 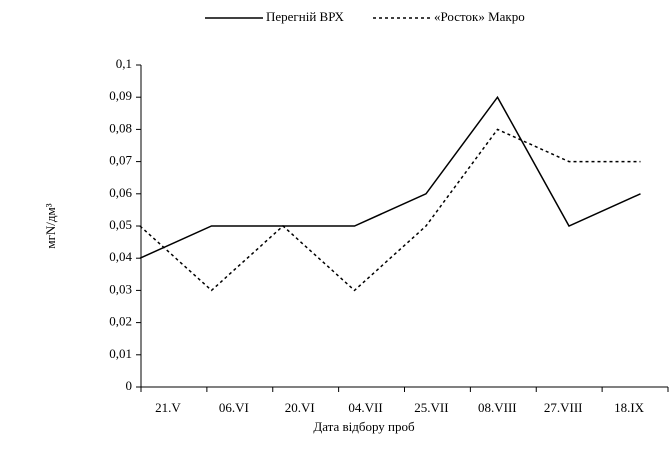 I want to click on x-tick-label: 06.VI, so click(x=234, y=407).